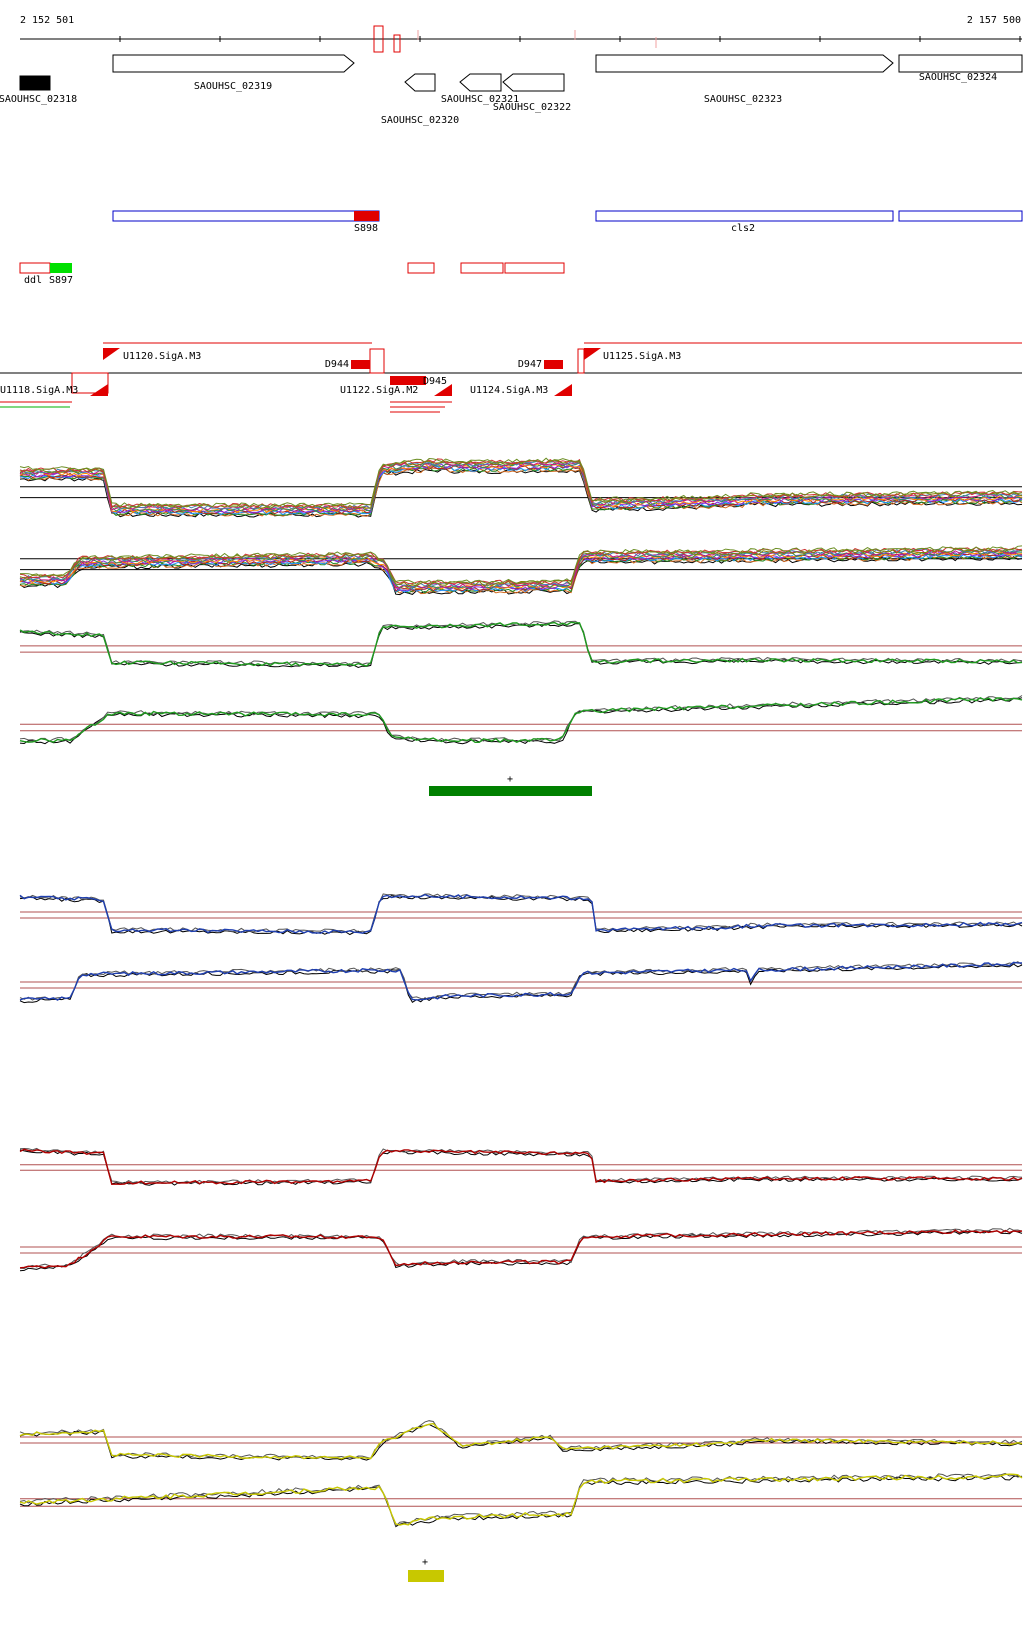 The height and width of the screenshot is (1640, 1024). I want to click on gene-feature: SAOUHSC_02321, so click(480, 89).